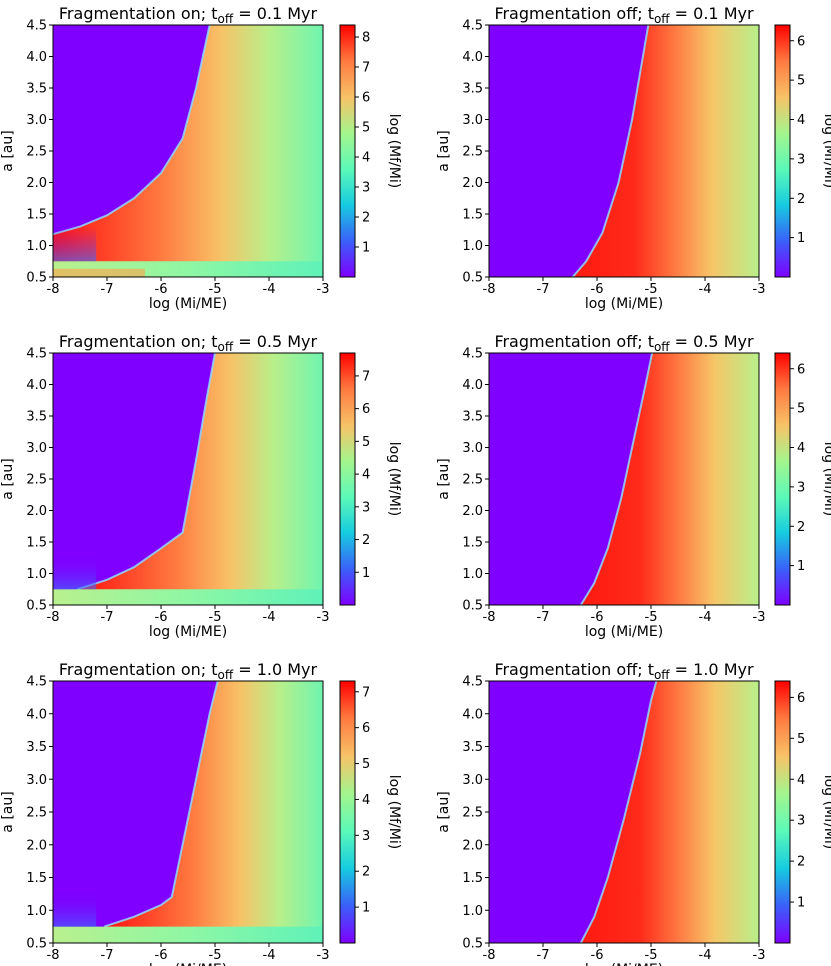  Describe the element at coordinates (347, 151) in the screenshot. I see `colorbar` at that location.